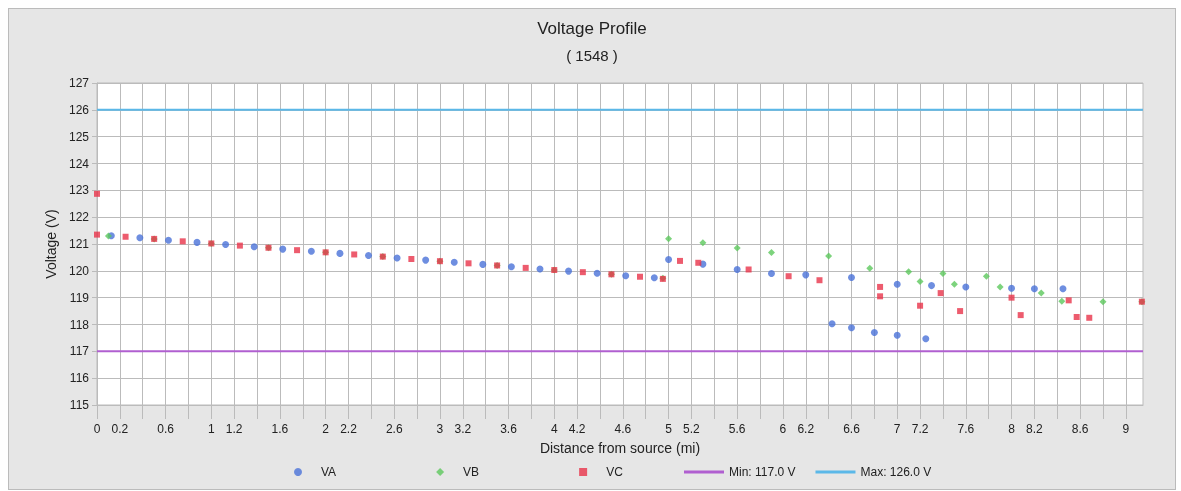  I want to click on y-tick-label: 115, so click(79, 405).